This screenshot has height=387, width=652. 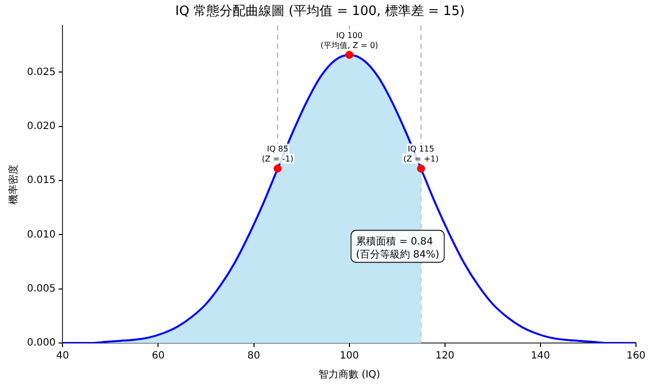 I want to click on x-axis-title: 智力商數 (IQ), so click(x=349, y=374).